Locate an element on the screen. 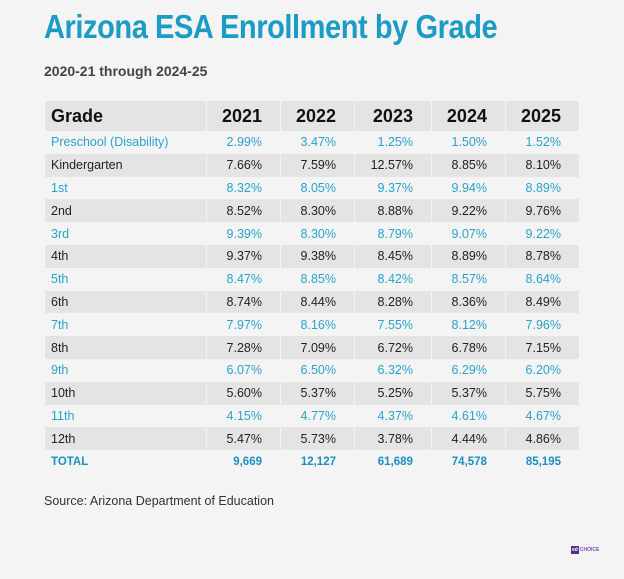 The image size is (624, 579). grade-cell: 2nd is located at coordinates (125, 211).